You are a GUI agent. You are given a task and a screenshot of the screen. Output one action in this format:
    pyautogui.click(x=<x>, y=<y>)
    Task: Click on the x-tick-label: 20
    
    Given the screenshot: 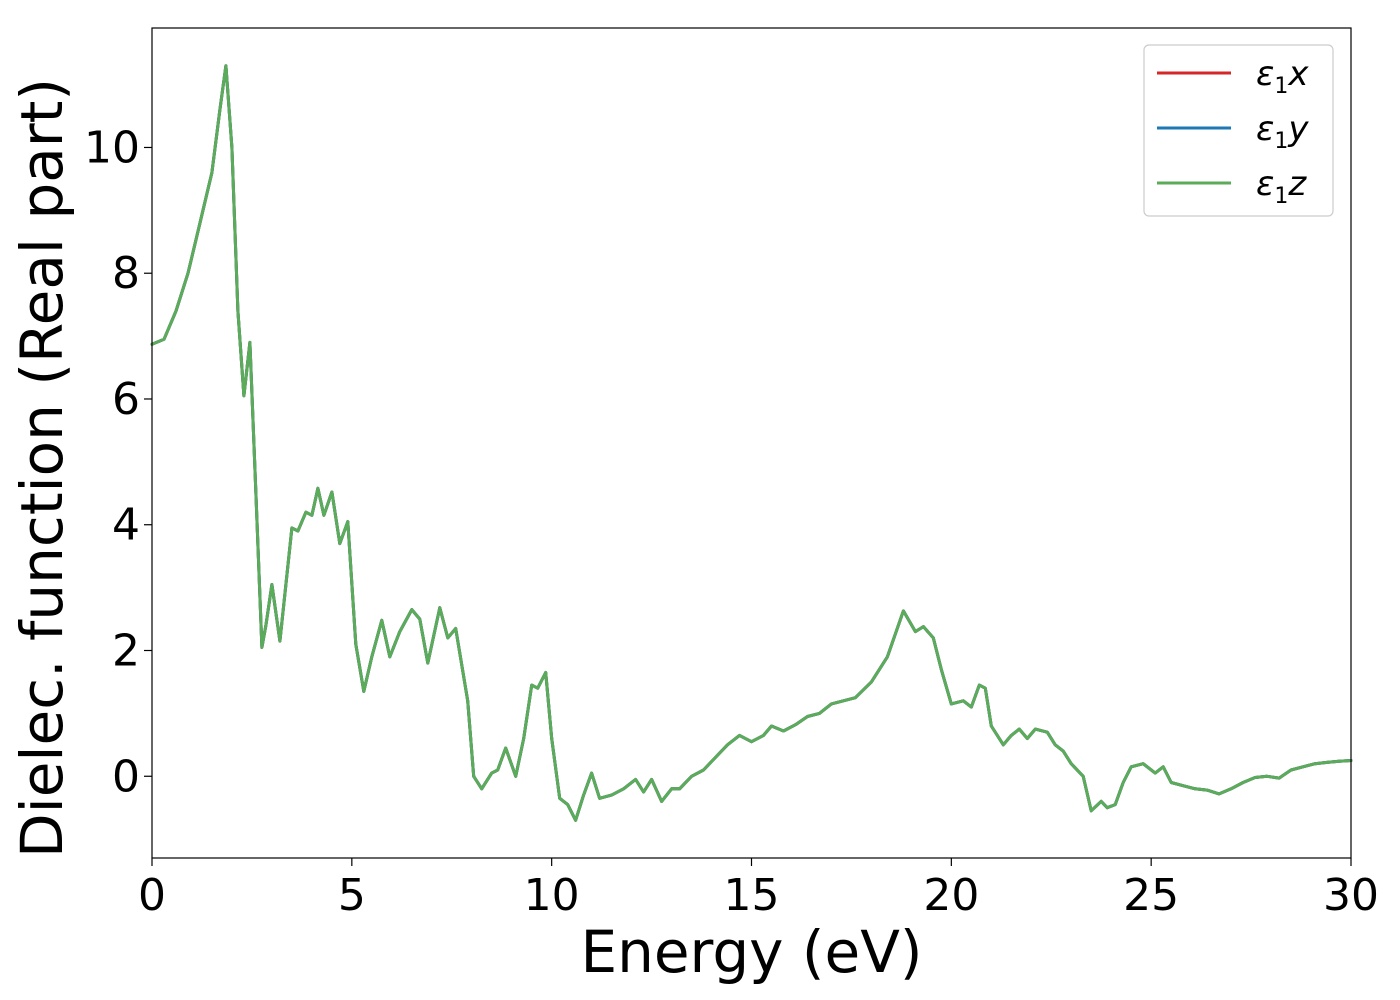 What is the action you would take?
    pyautogui.click(x=951, y=895)
    